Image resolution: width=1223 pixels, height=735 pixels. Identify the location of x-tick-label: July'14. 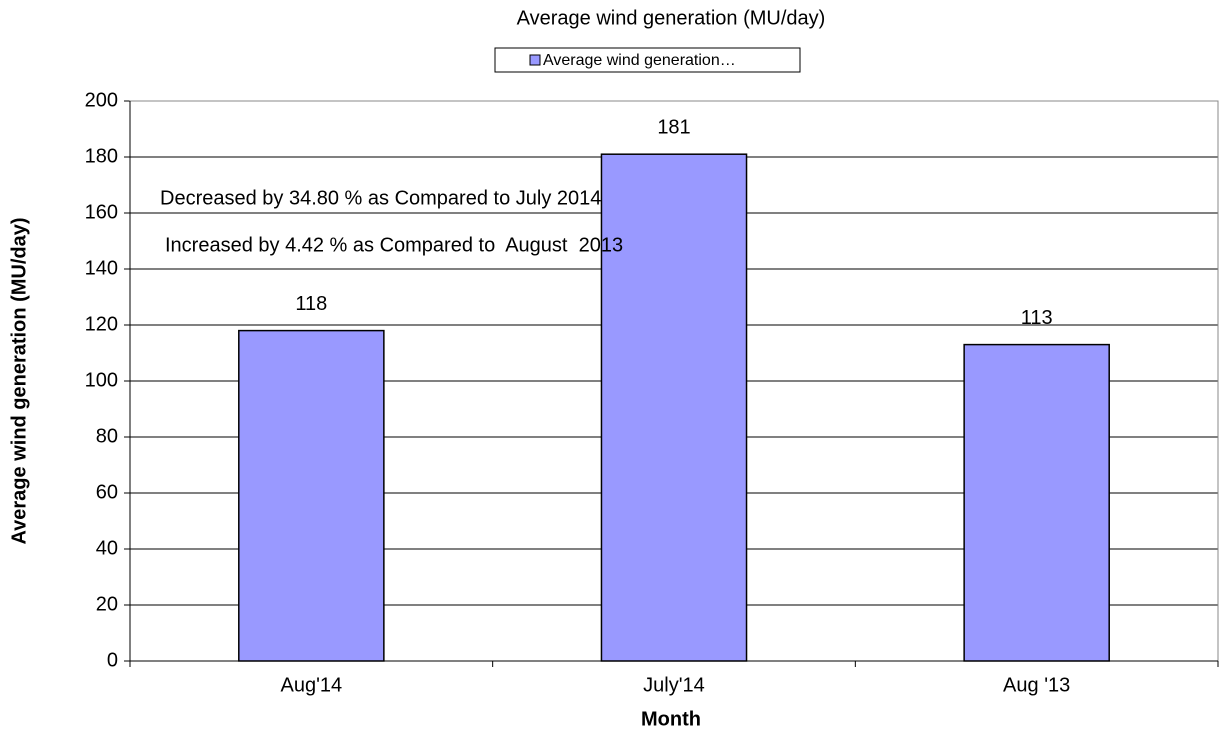
(674, 685).